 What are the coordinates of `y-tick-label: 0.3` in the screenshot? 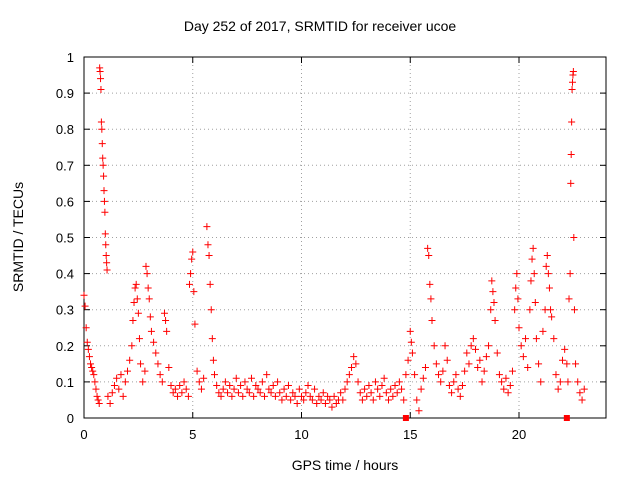 It's located at (65, 310).